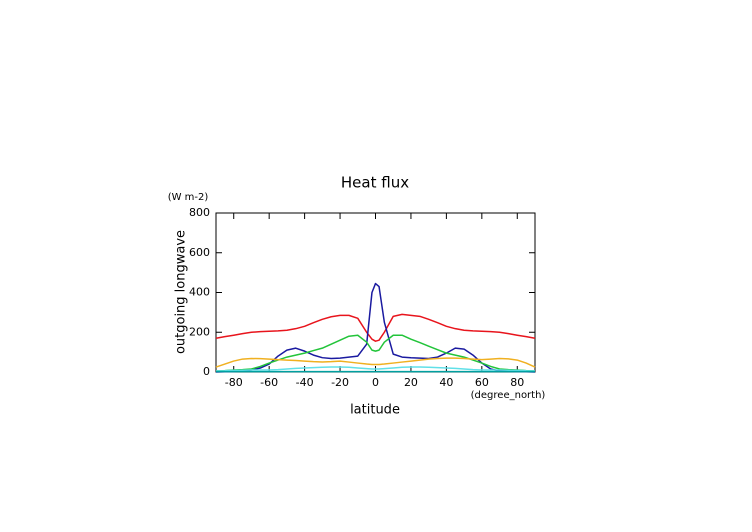  What do you see at coordinates (508, 395) in the screenshot?
I see `x-unit: (degree_north)` at bounding box center [508, 395].